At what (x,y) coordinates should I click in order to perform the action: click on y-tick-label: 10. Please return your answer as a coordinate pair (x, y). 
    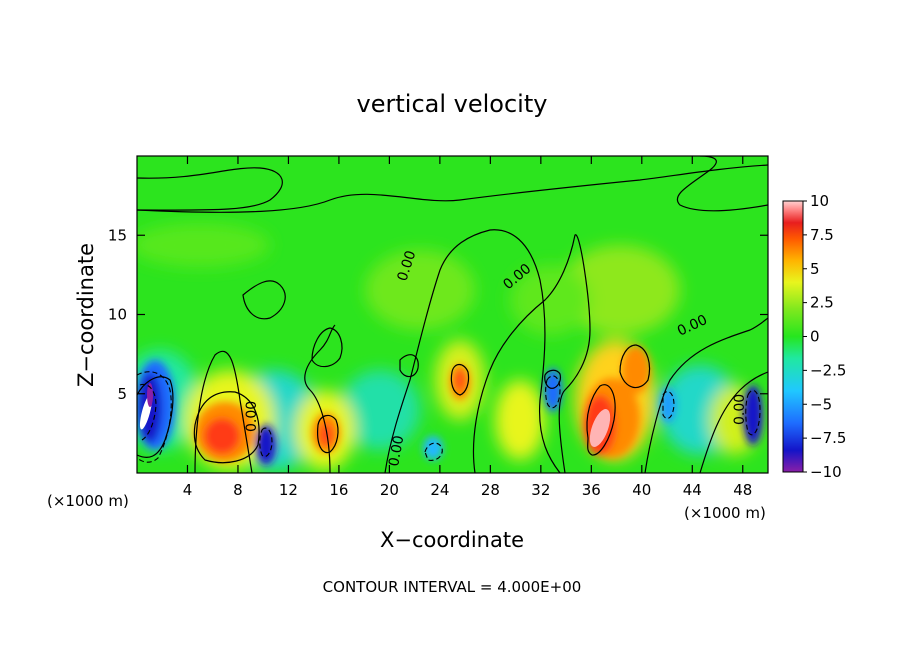
    Looking at the image, I should click on (117, 315).